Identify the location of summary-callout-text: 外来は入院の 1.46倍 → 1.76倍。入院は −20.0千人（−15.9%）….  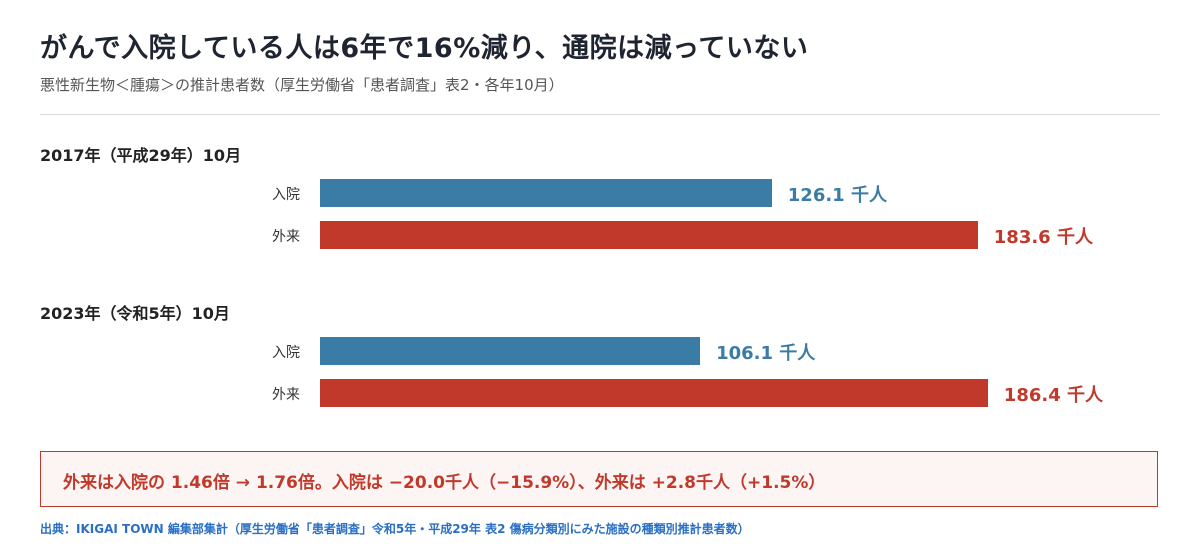
(444, 483).